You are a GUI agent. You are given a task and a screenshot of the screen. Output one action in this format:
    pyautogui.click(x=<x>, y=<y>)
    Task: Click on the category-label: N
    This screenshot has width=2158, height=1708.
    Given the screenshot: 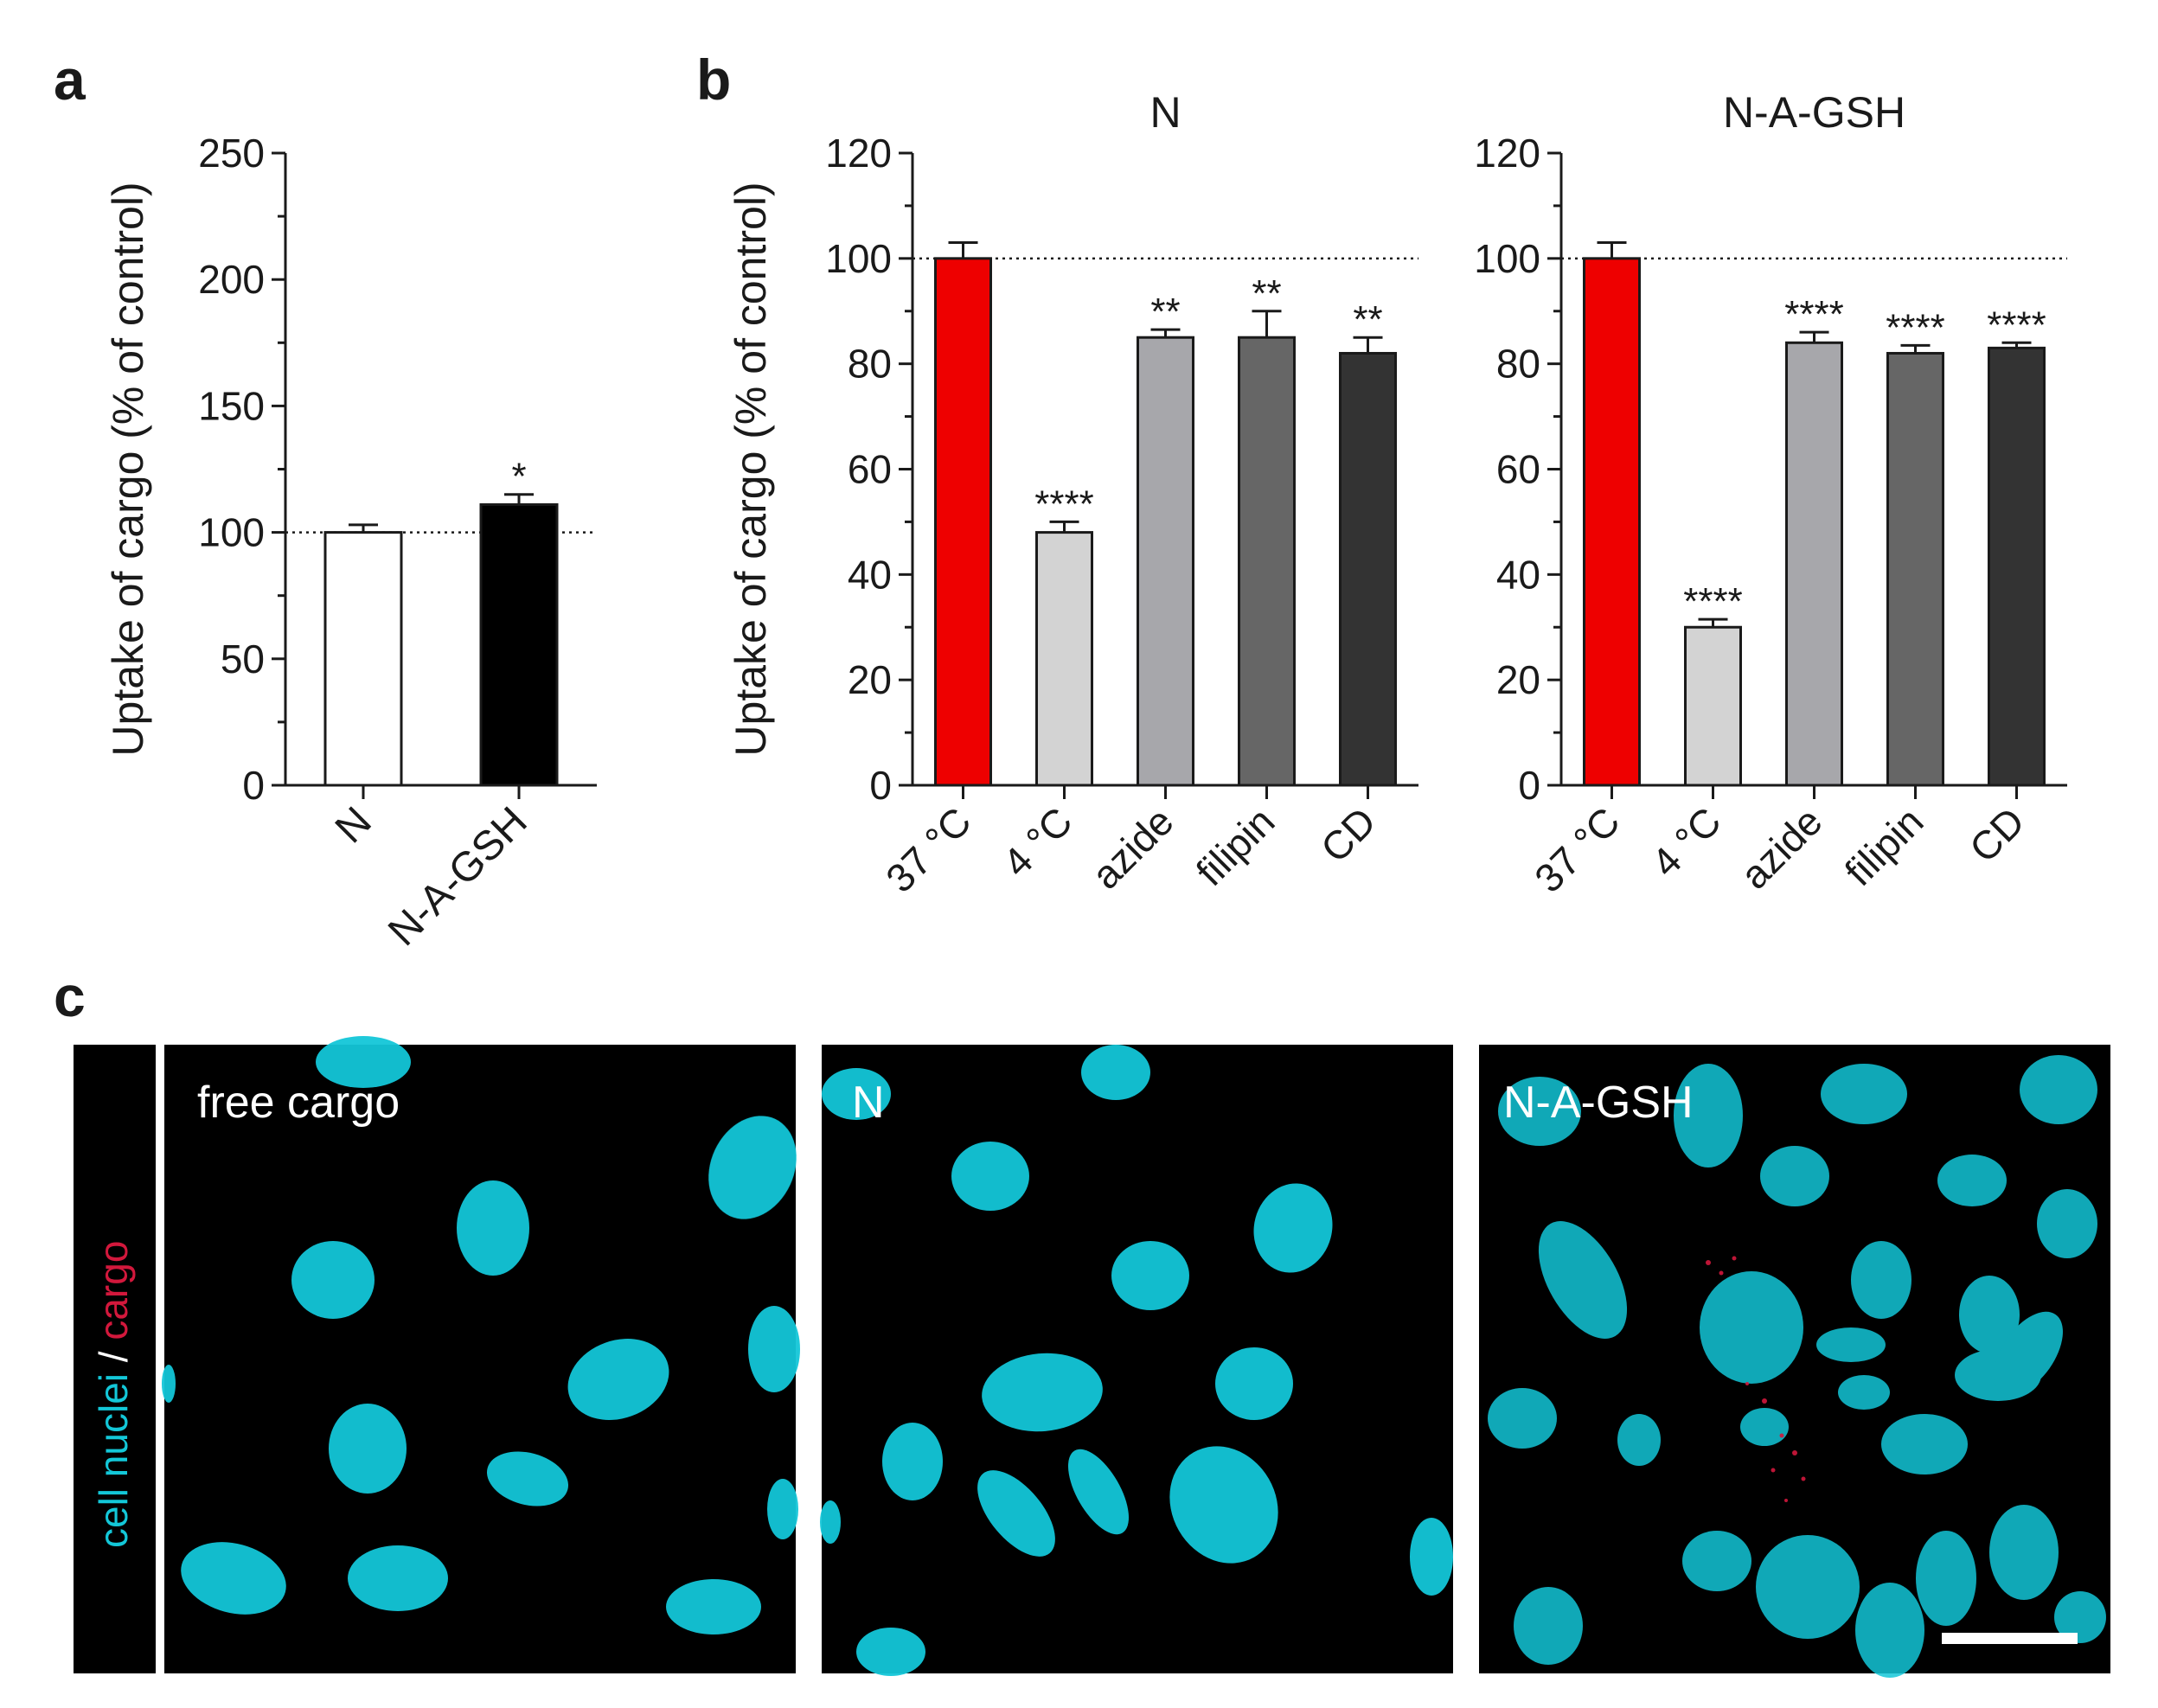 What is the action you would take?
    pyautogui.click(x=354, y=825)
    